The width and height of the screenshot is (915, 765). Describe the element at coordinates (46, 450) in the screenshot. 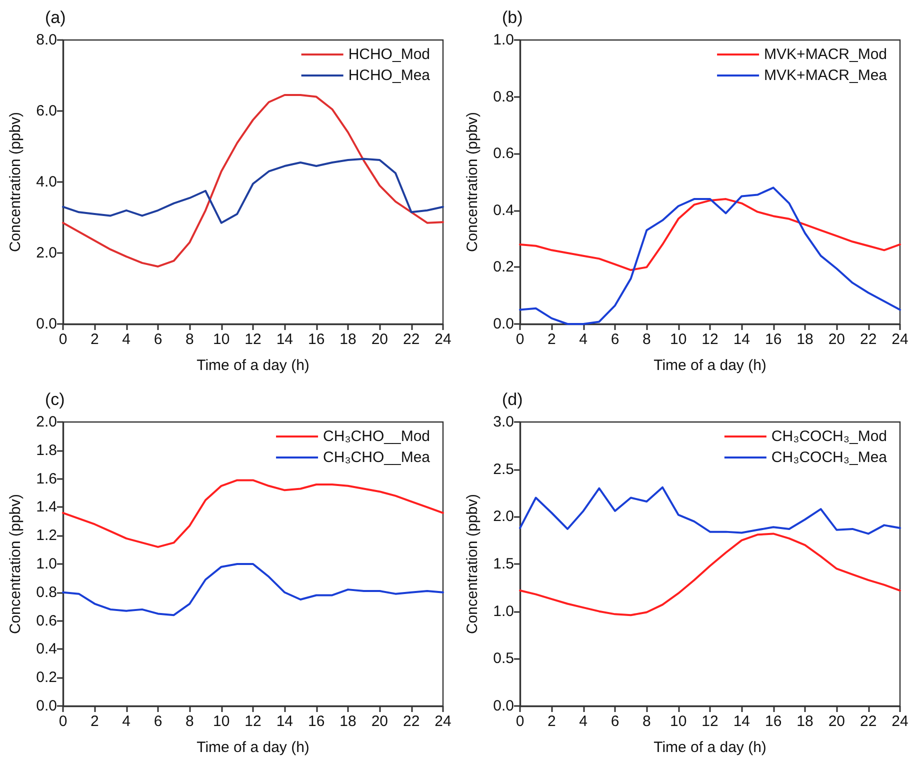

I see `y-tick-label: 1.8` at that location.